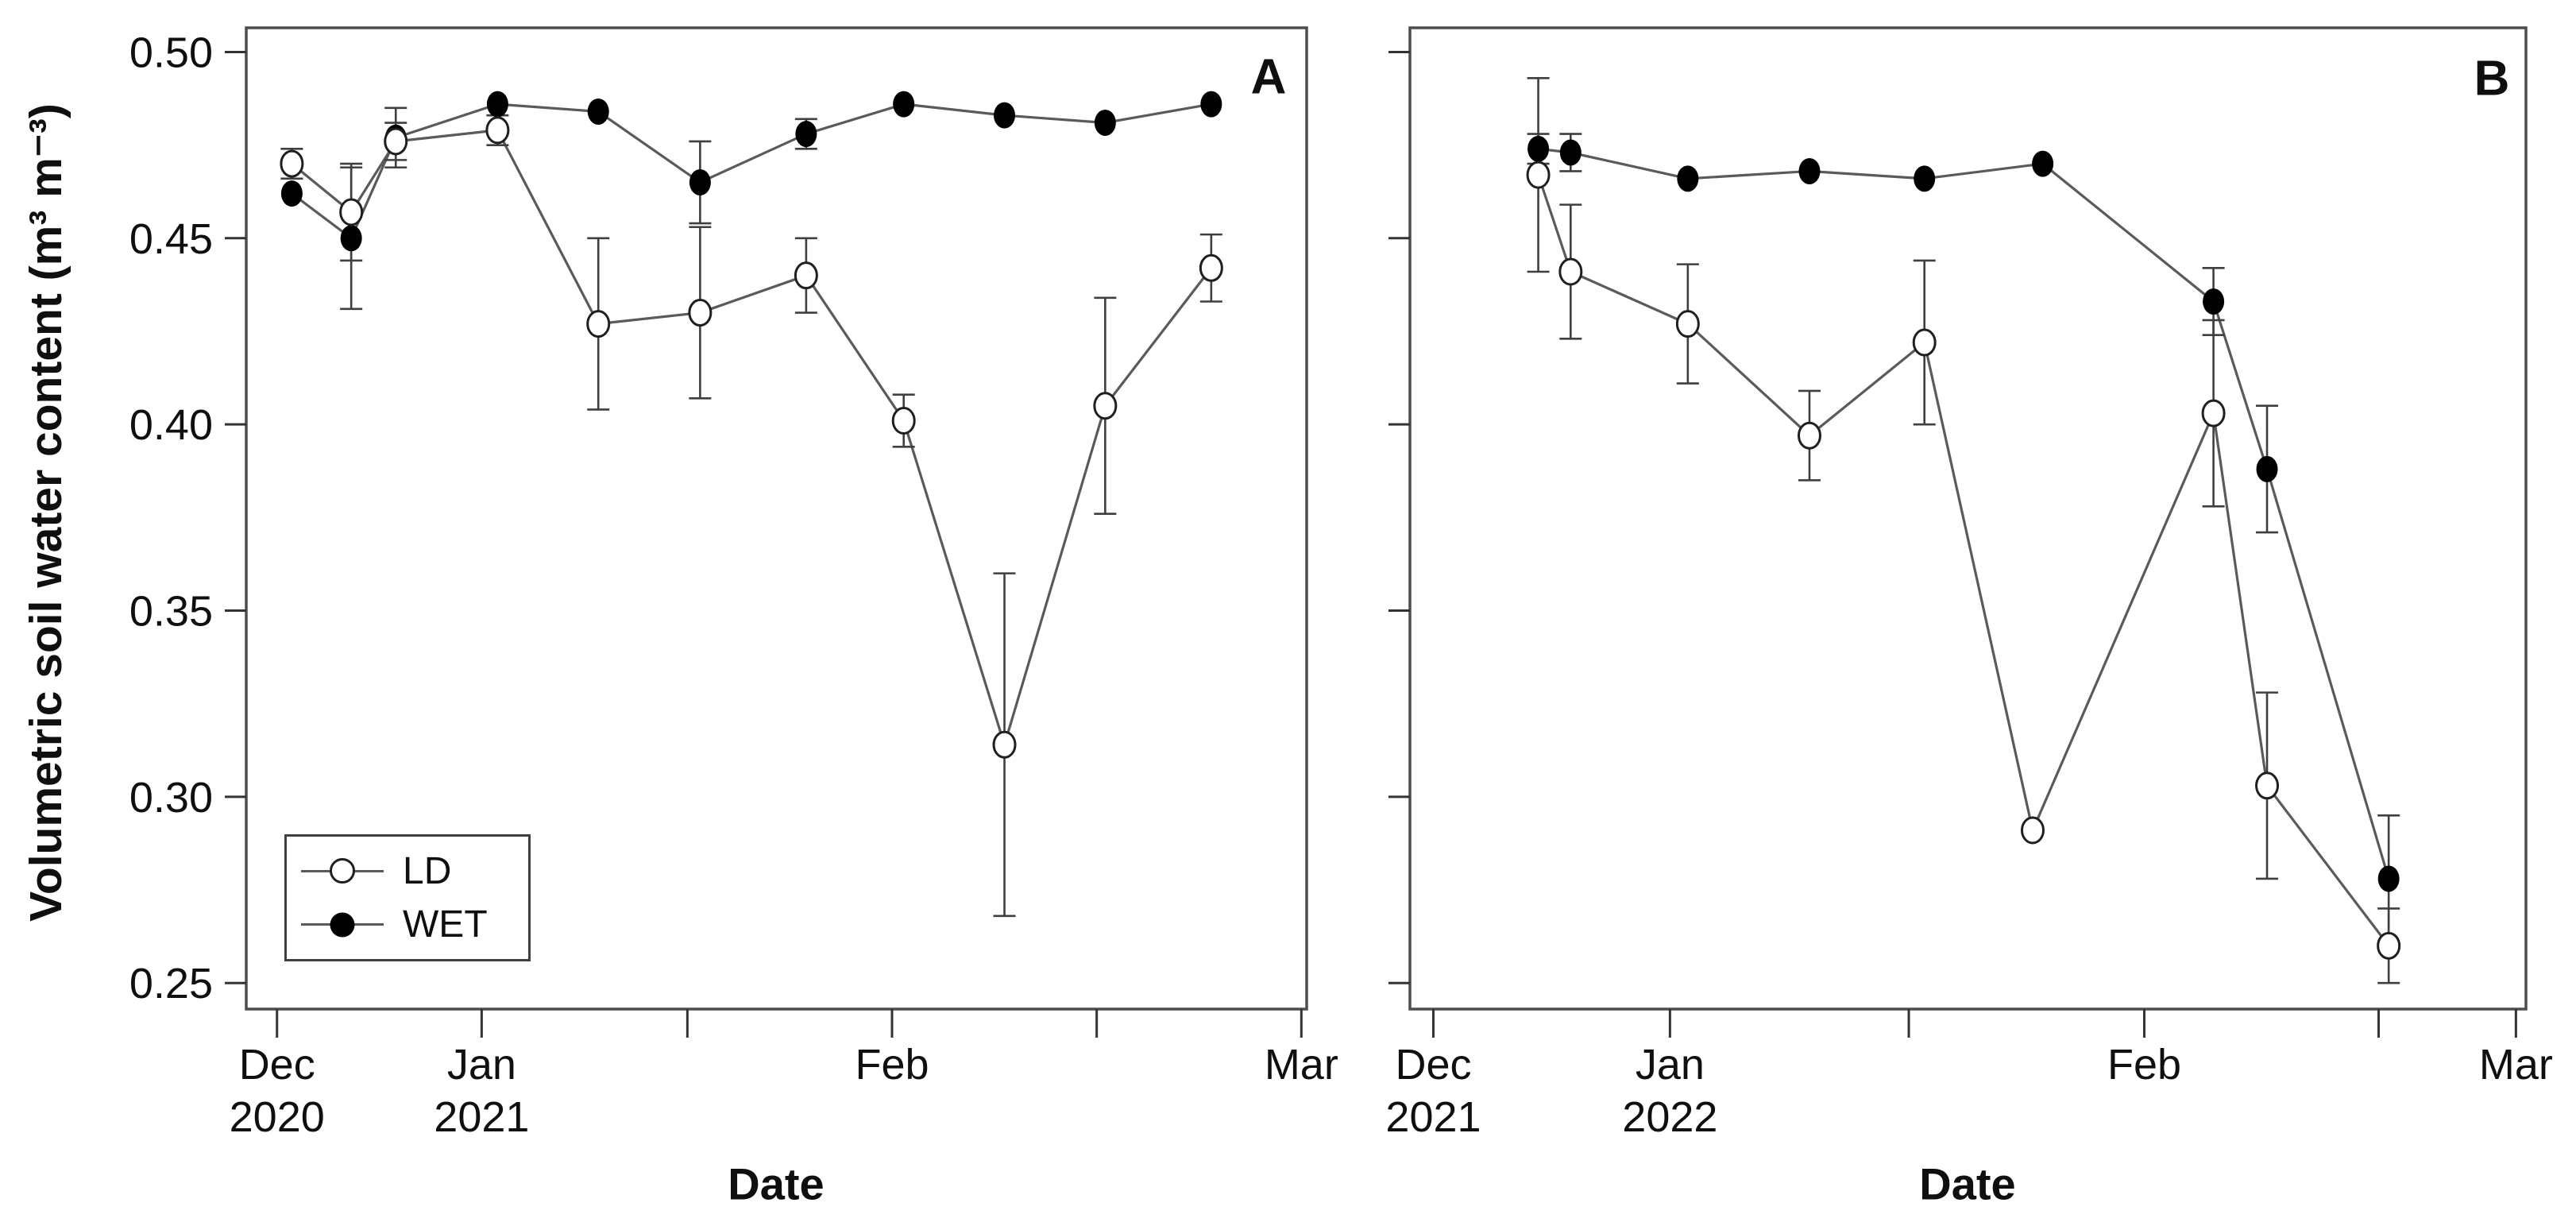 The width and height of the screenshot is (2576, 1222). Describe the element at coordinates (427, 871) in the screenshot. I see `legend-label-ld: LD` at that location.